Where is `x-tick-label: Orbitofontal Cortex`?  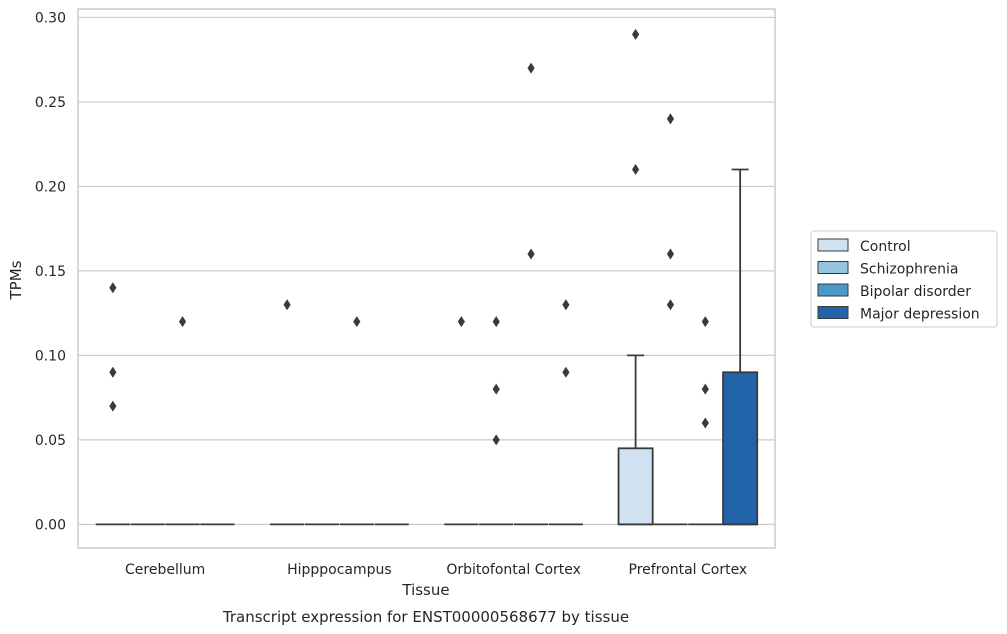
x-tick-label: Orbitofontal Cortex is located at coordinates (513, 570).